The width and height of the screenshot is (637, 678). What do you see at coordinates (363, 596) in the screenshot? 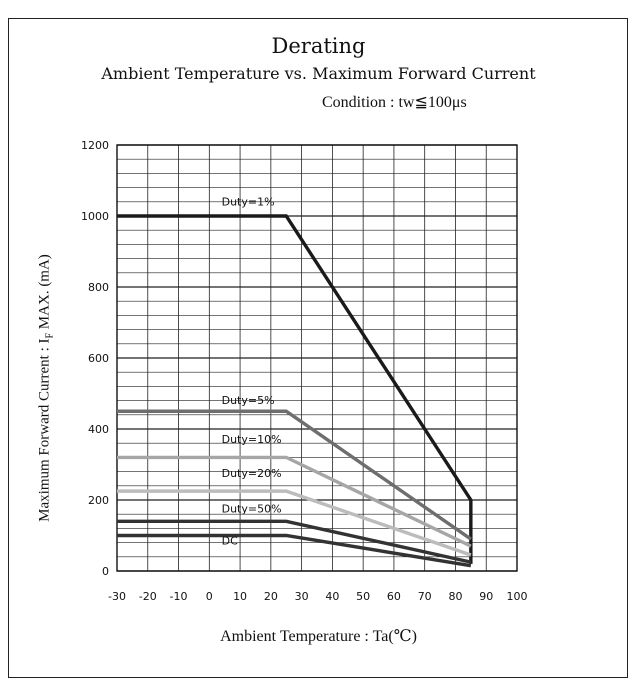
I see `x-tick-label: 50` at bounding box center [363, 596].